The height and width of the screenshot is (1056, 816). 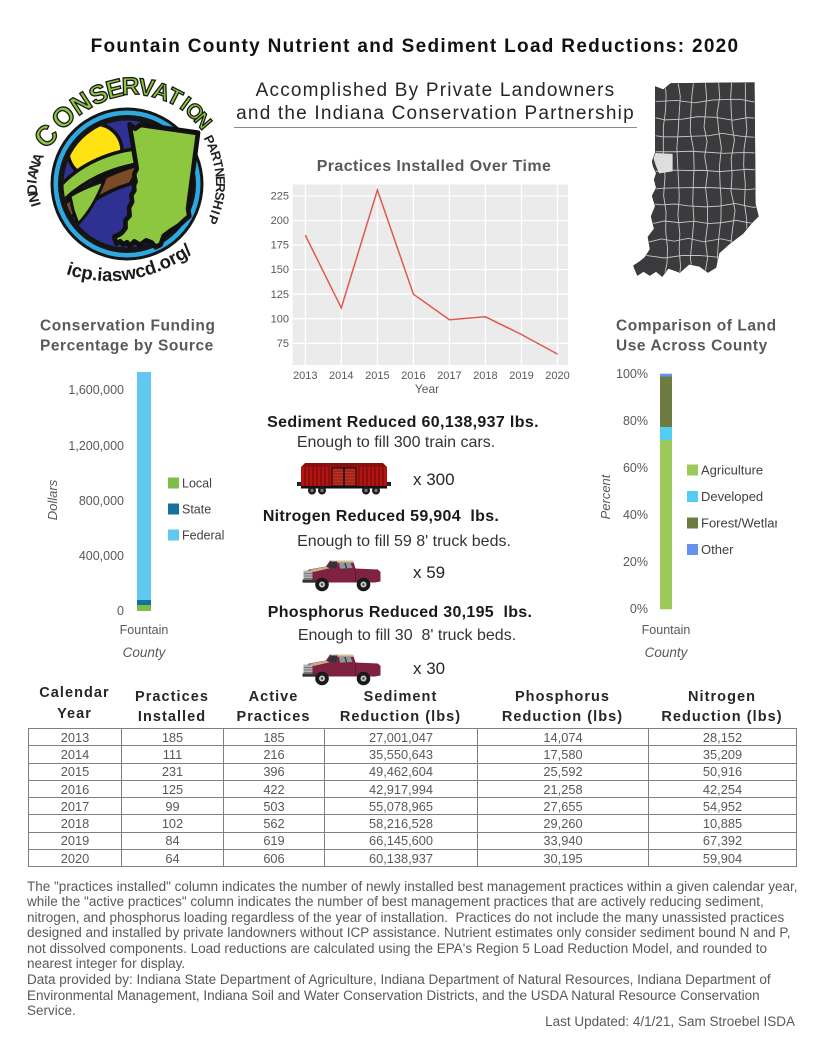 I want to click on svg-text: 125, so click(x=280, y=295).